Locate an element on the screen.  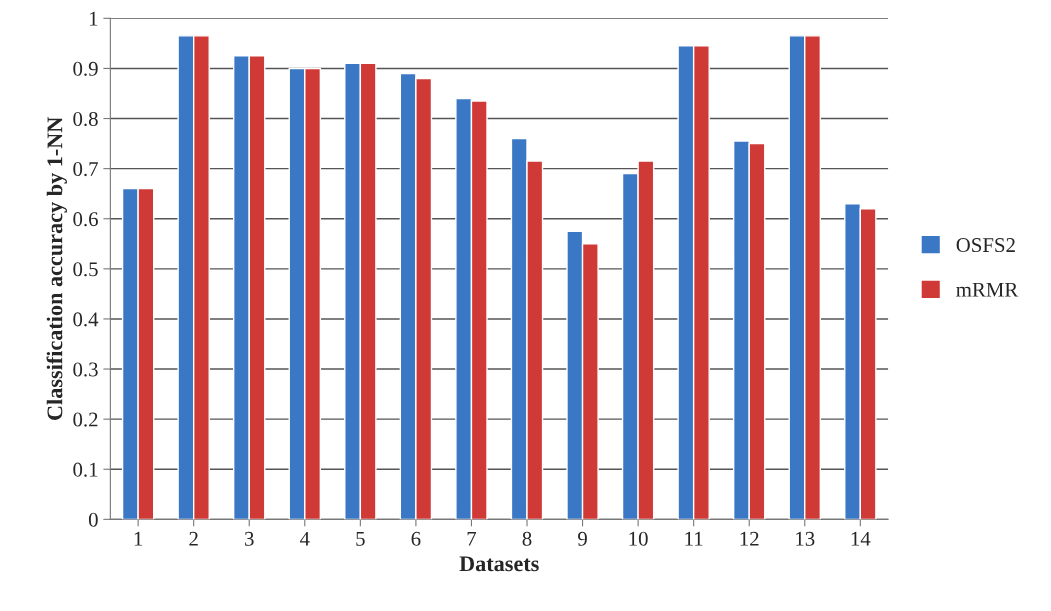
y-tick-label: 0.4 is located at coordinates (86, 319).